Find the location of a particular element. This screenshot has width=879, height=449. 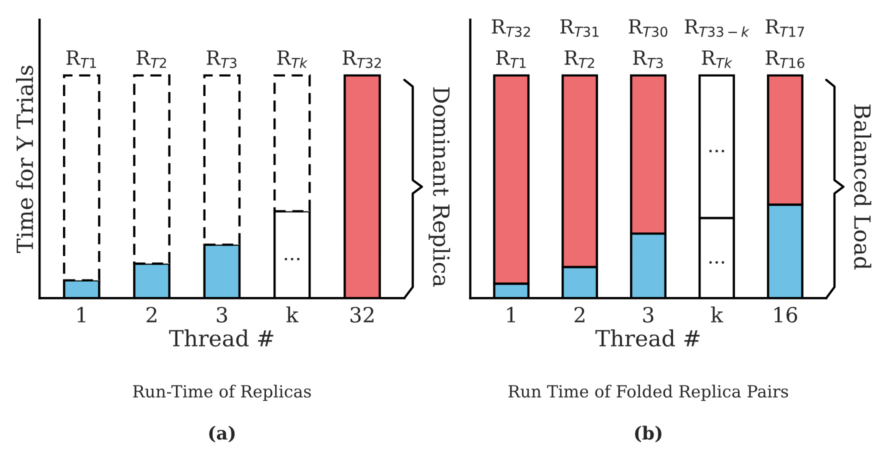

y-axis-title: Time for Y Trials is located at coordinates (25, 160).